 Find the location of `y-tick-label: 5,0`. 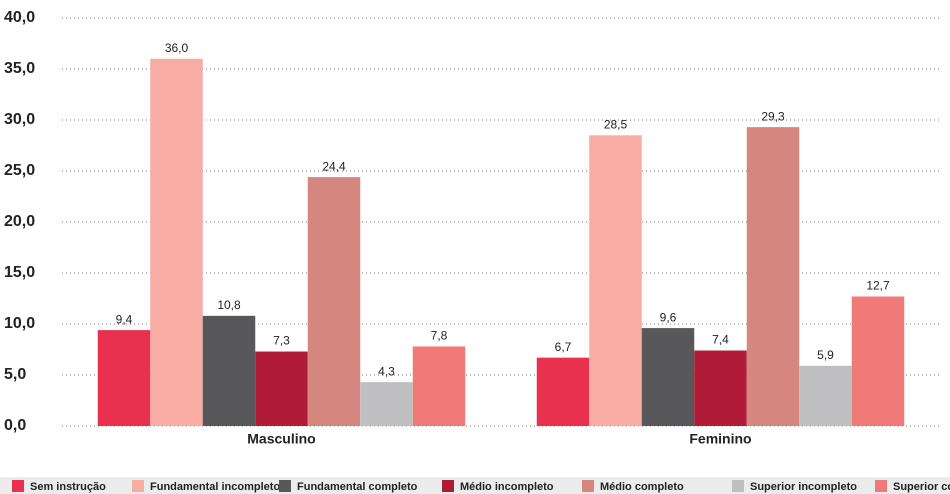

y-tick-label: 5,0 is located at coordinates (15, 374).